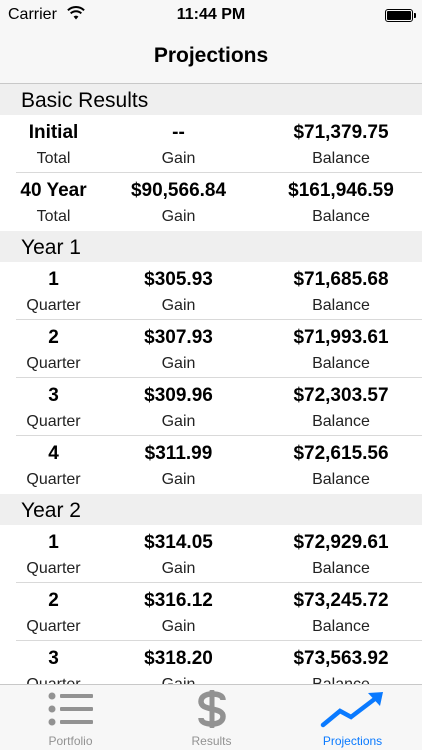  What do you see at coordinates (70, 709) in the screenshot?
I see `list-icon` at bounding box center [70, 709].